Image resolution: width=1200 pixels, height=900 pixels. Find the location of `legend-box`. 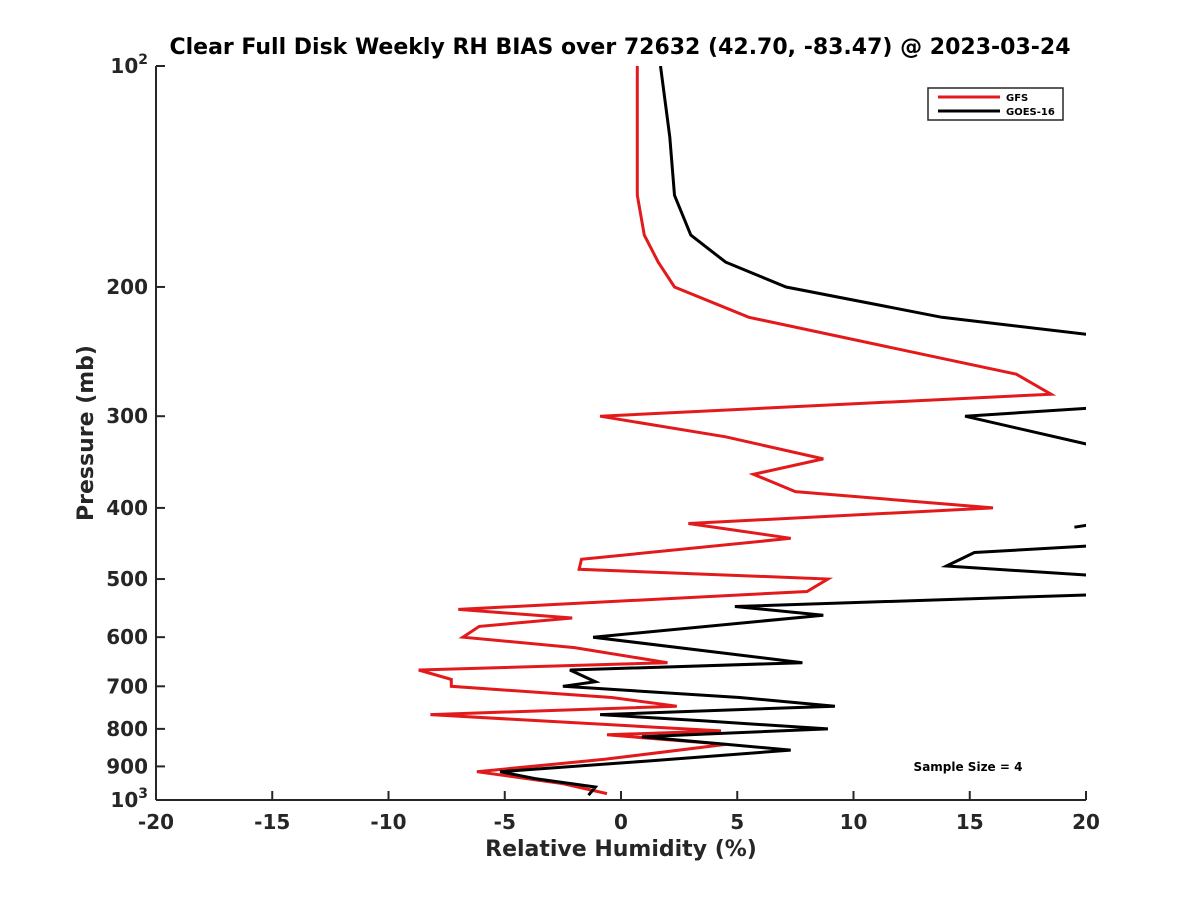

legend-box is located at coordinates (995, 104).